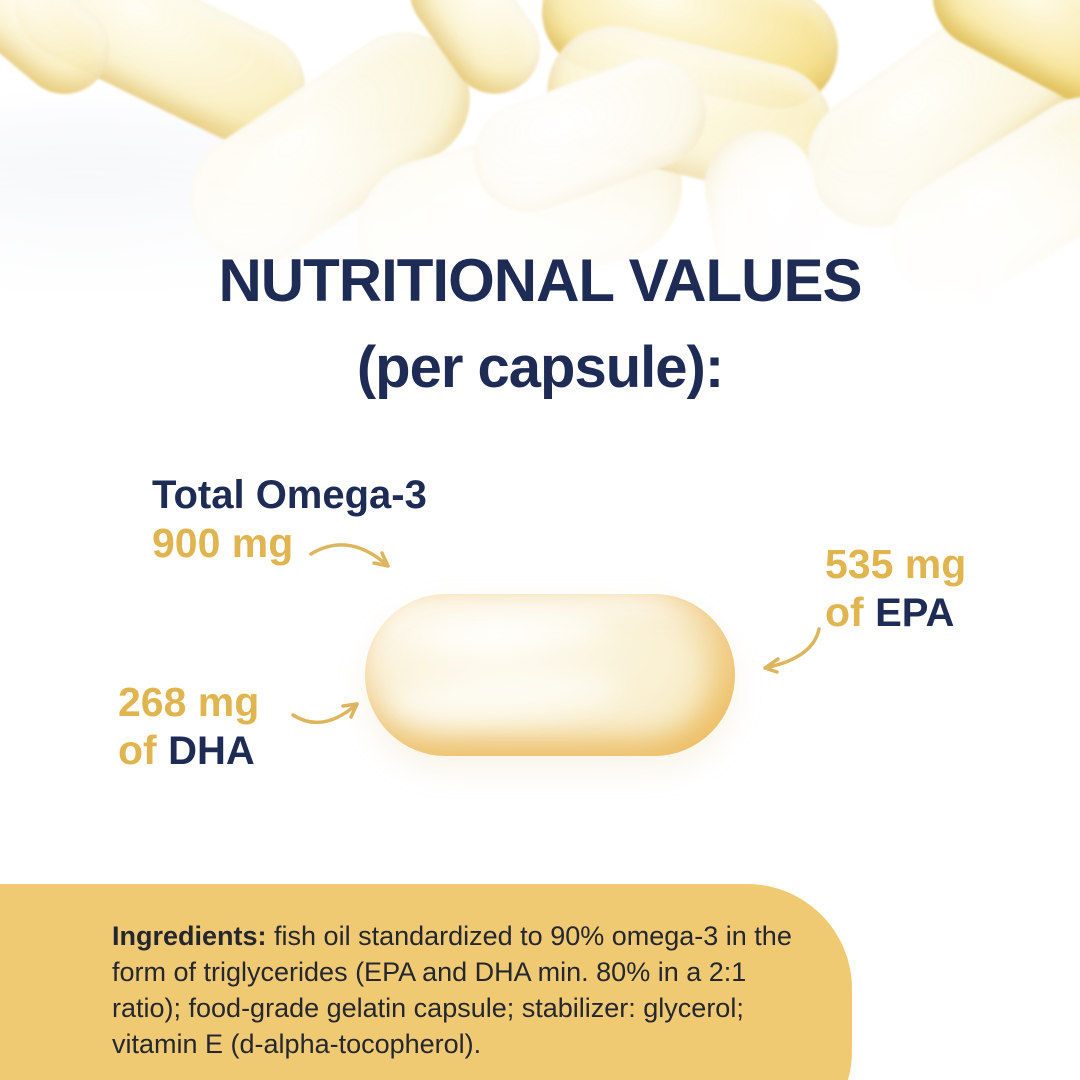 This screenshot has height=1080, width=1080. I want to click on curved-arrow-dha-icon, so click(325, 713).